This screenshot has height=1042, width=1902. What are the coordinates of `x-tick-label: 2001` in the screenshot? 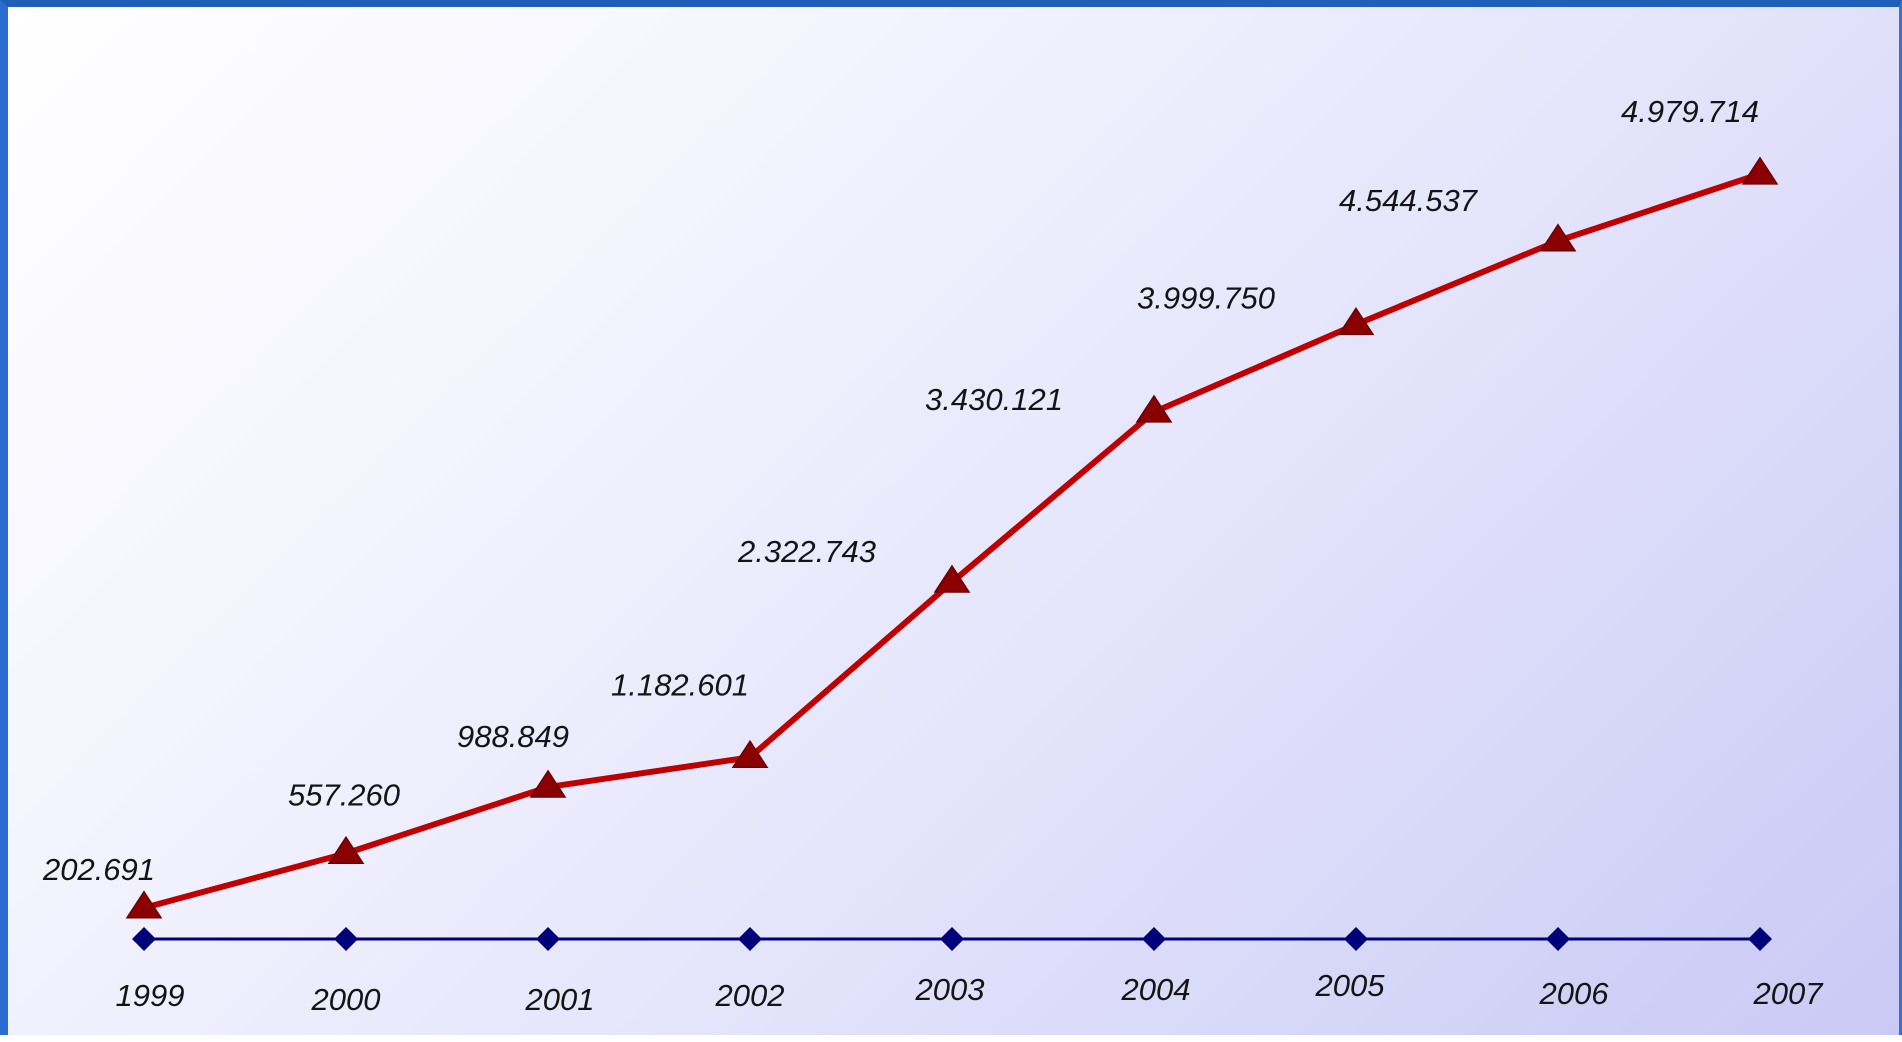 It's located at (560, 999).